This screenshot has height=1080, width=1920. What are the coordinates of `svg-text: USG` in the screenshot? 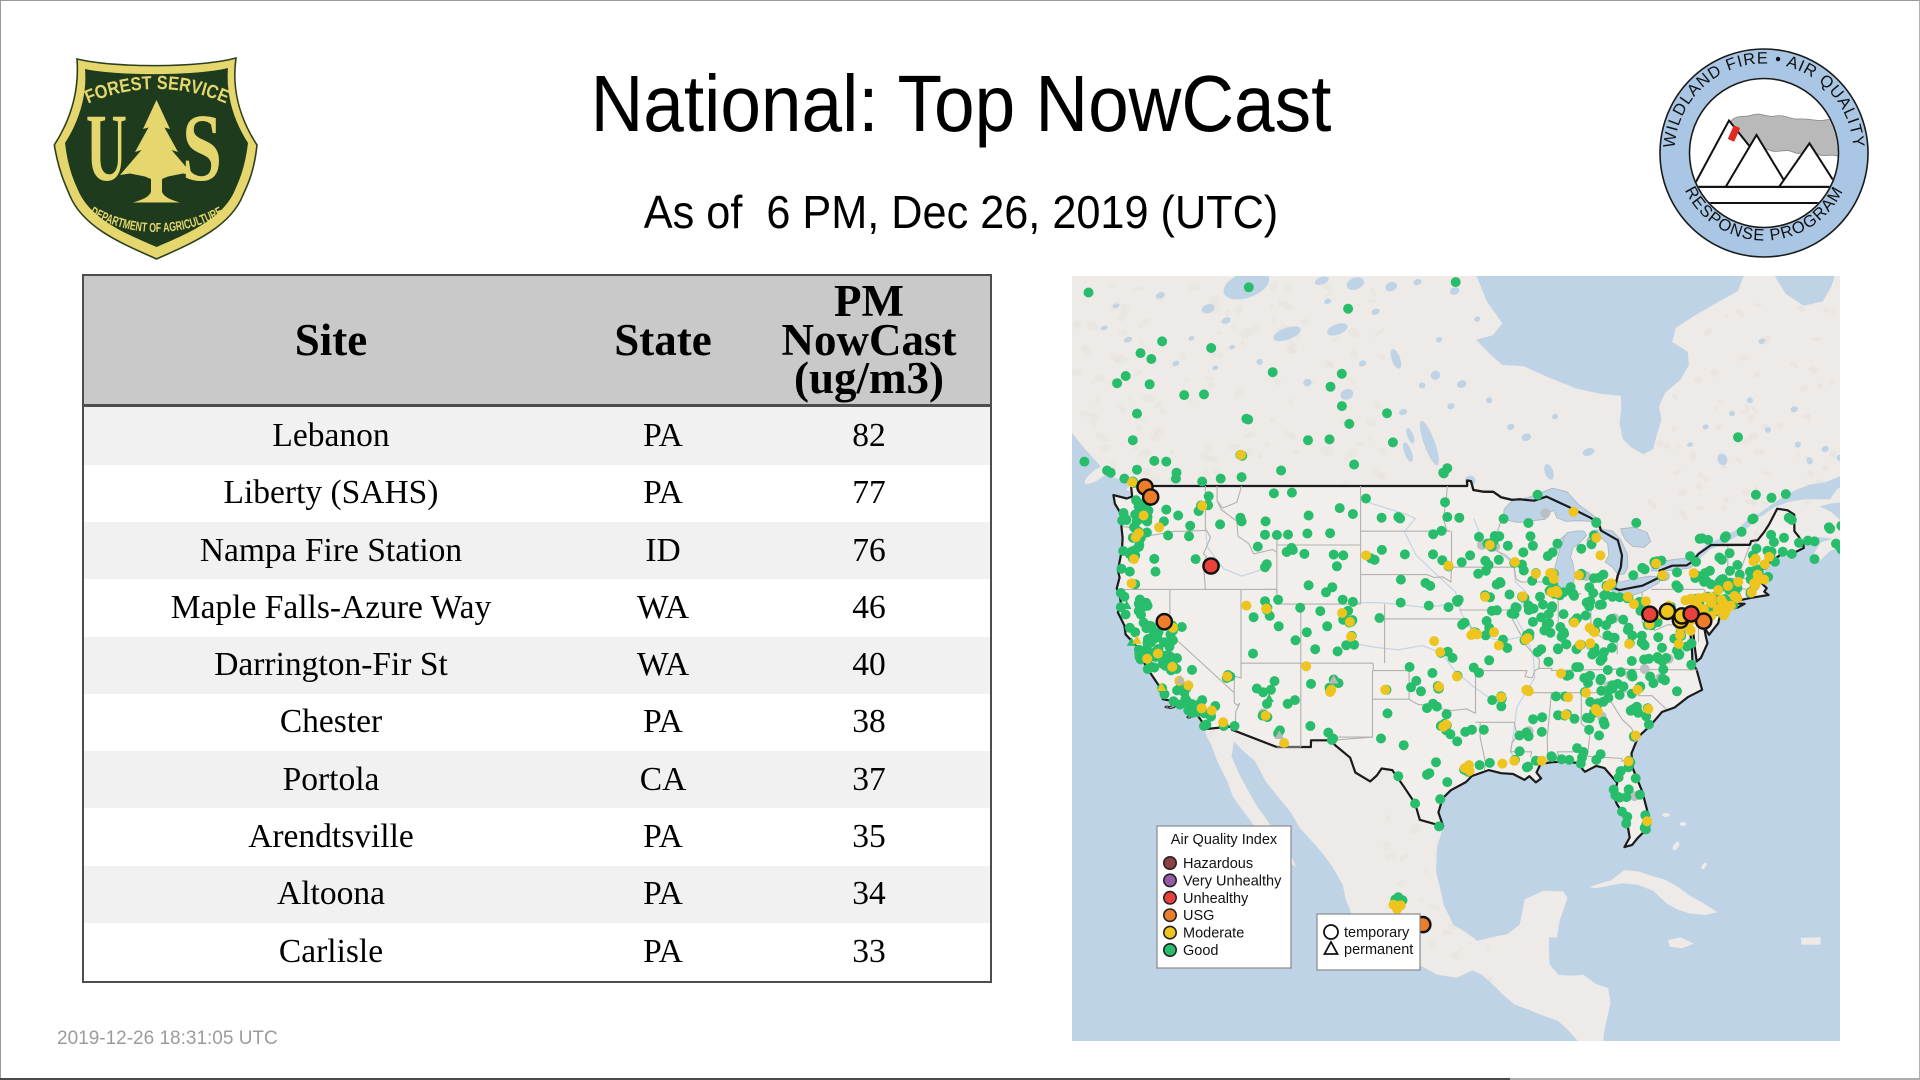 It's located at (1198, 916).